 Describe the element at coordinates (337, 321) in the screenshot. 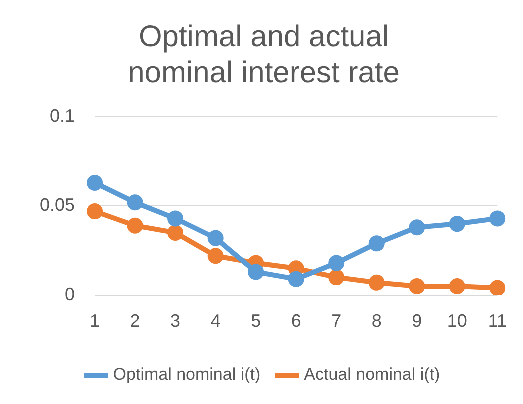

I see `x-tick-label: 7` at that location.